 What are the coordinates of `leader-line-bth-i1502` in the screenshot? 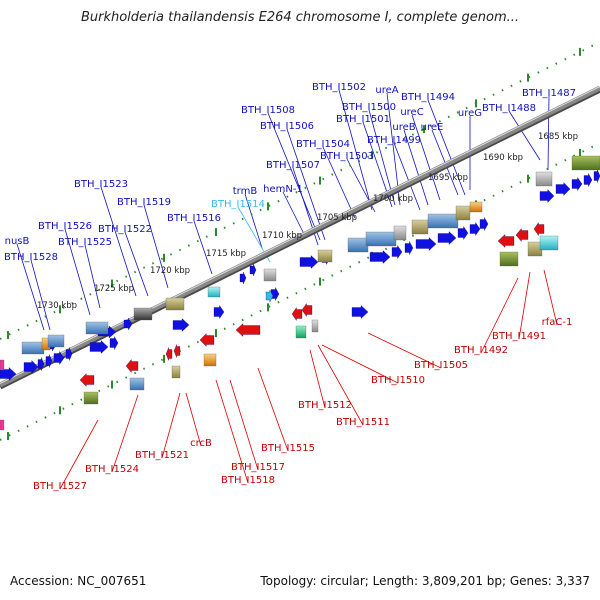 It's located at (355, 150).